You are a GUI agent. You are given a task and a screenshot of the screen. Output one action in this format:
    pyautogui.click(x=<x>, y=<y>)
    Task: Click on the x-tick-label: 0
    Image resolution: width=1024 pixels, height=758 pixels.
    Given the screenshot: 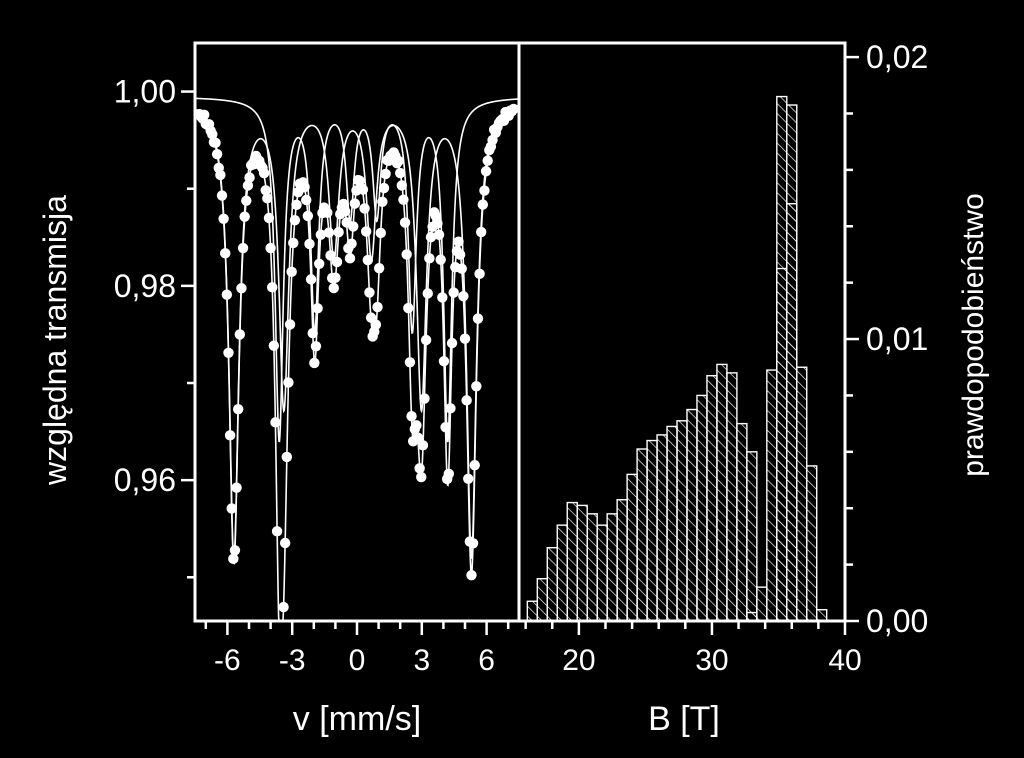 What is the action you would take?
    pyautogui.click(x=357, y=660)
    